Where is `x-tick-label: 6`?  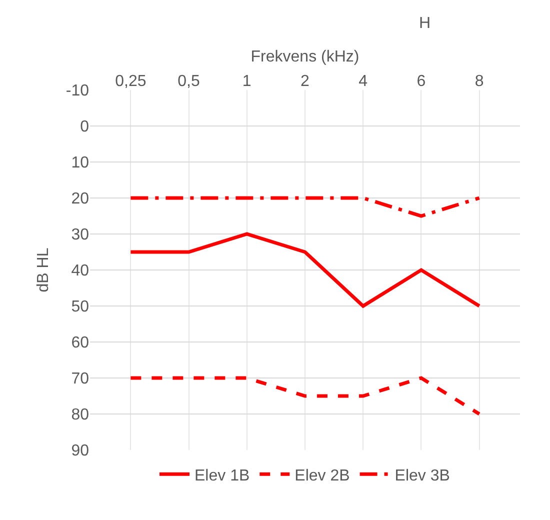 x-tick-label: 6 is located at coordinates (421, 81).